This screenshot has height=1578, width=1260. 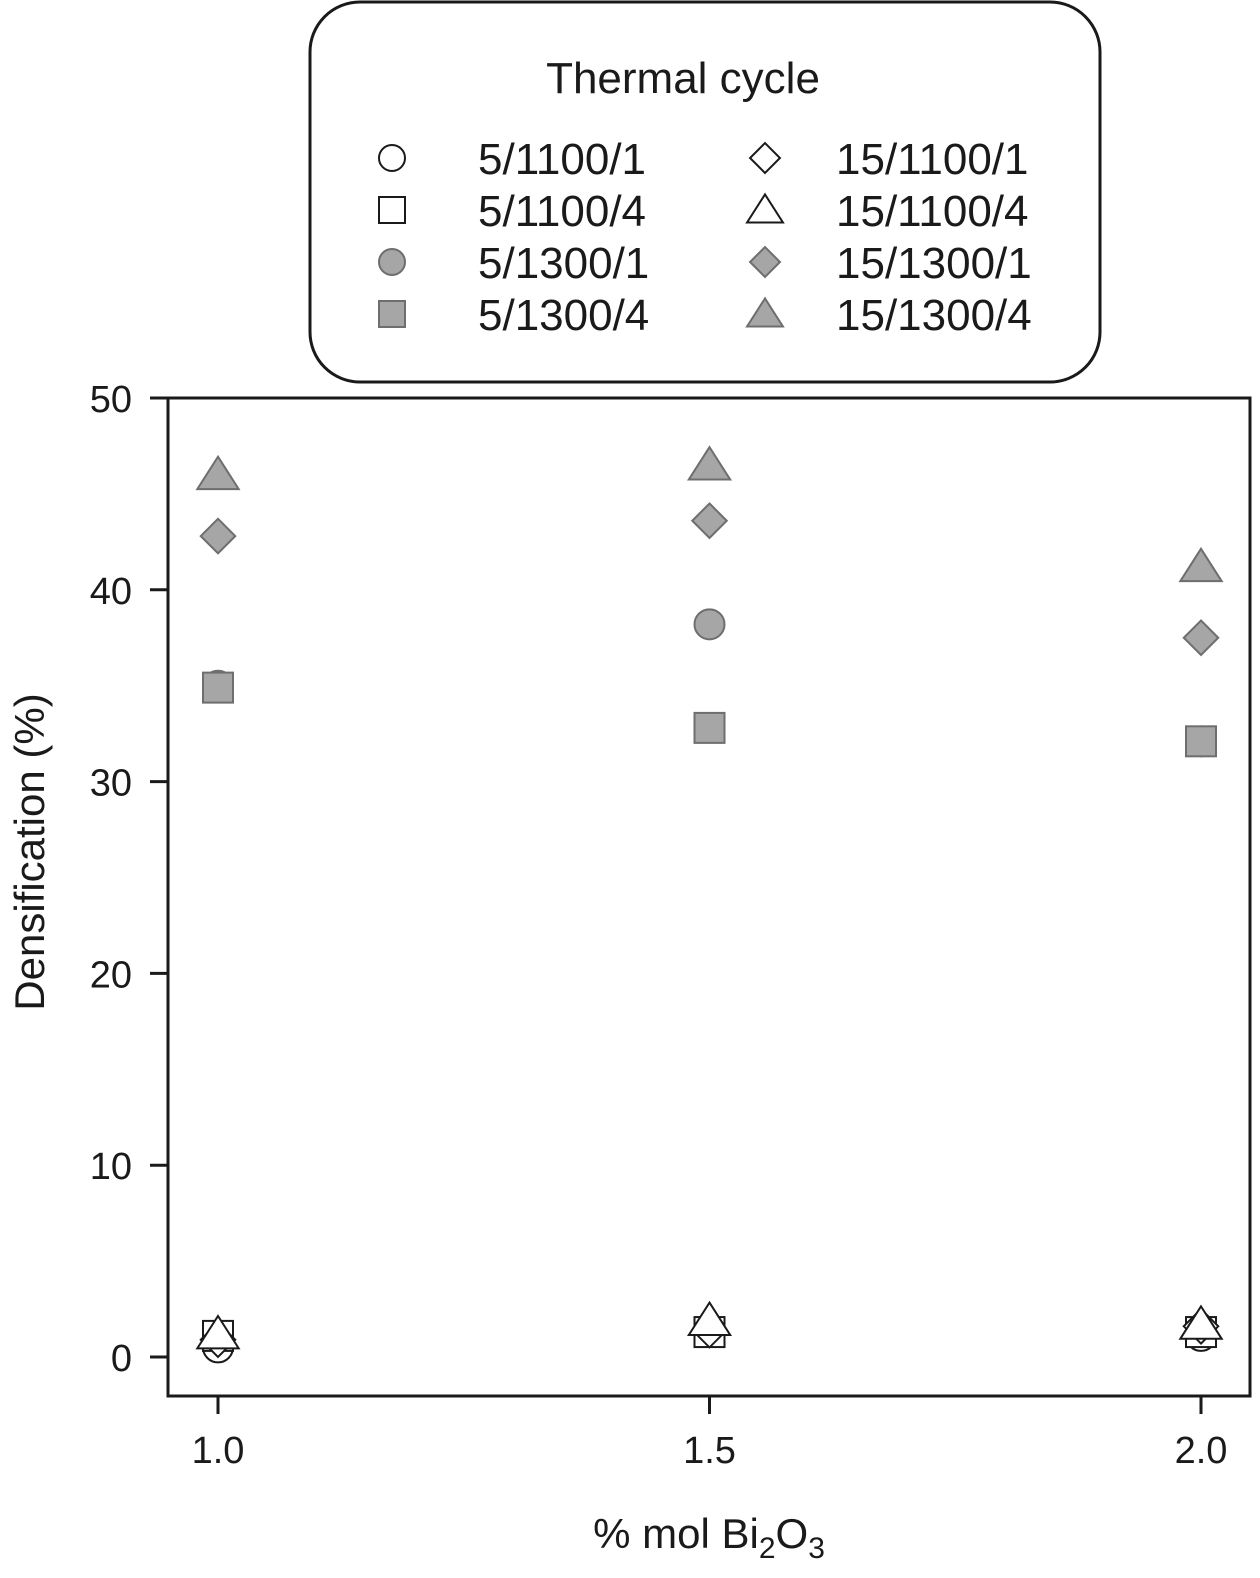 What do you see at coordinates (129, 879) in the screenshot?
I see `y-axis: 0 10 20 30 40 50` at bounding box center [129, 879].